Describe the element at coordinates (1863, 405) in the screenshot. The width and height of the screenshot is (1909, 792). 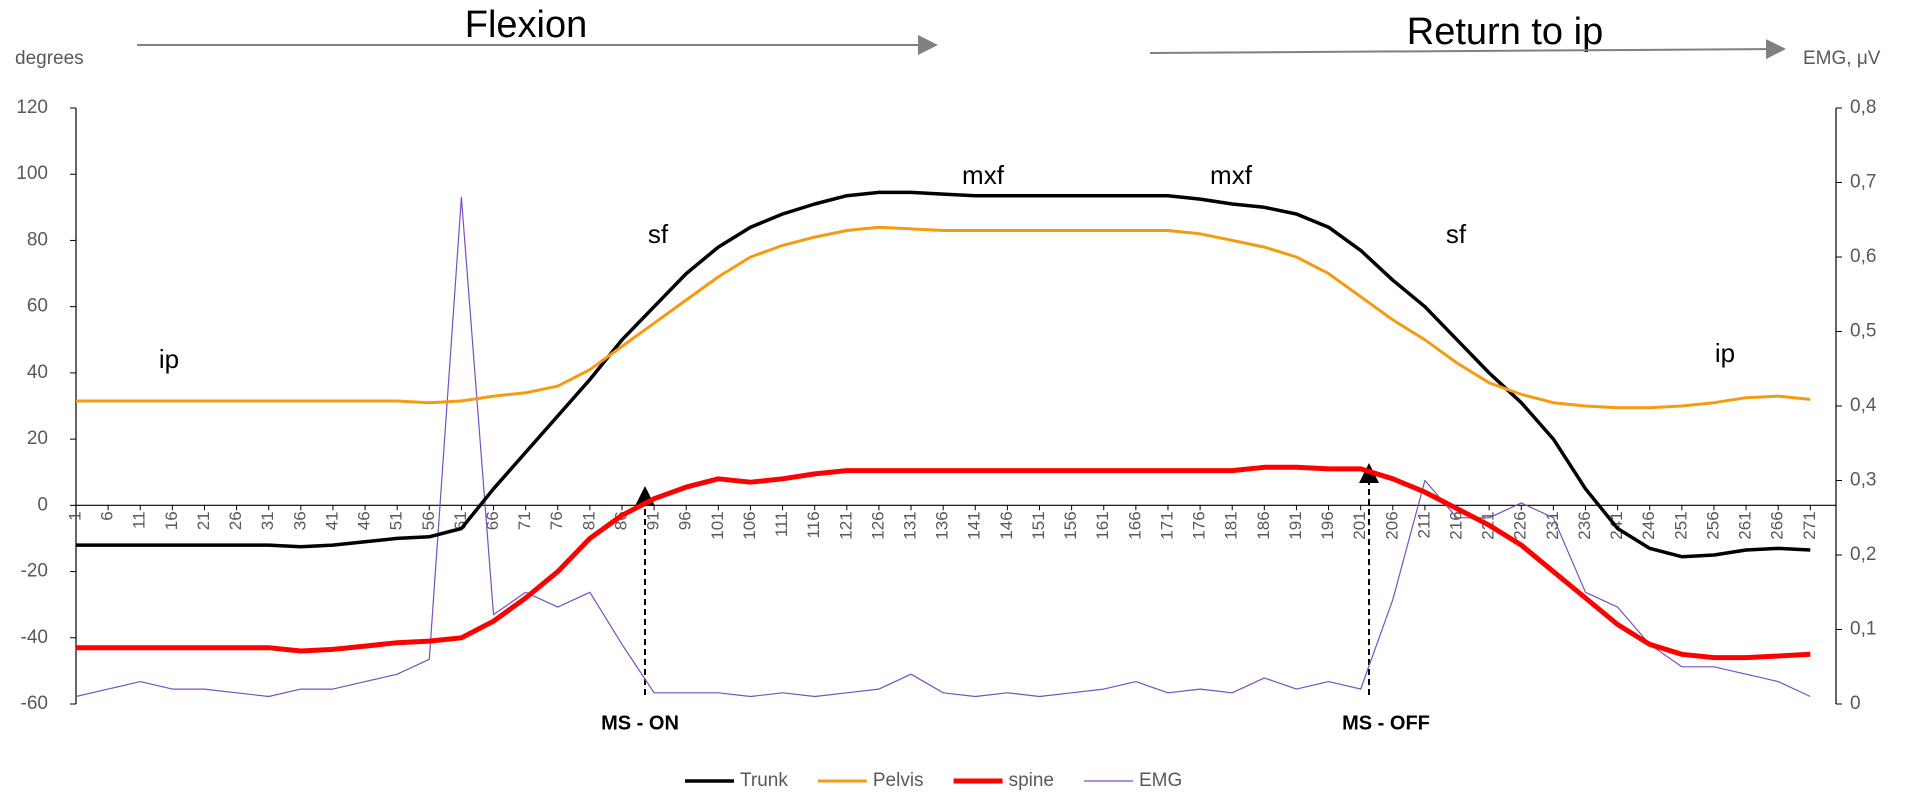
I see `y2-tick-label: 0,4` at that location.